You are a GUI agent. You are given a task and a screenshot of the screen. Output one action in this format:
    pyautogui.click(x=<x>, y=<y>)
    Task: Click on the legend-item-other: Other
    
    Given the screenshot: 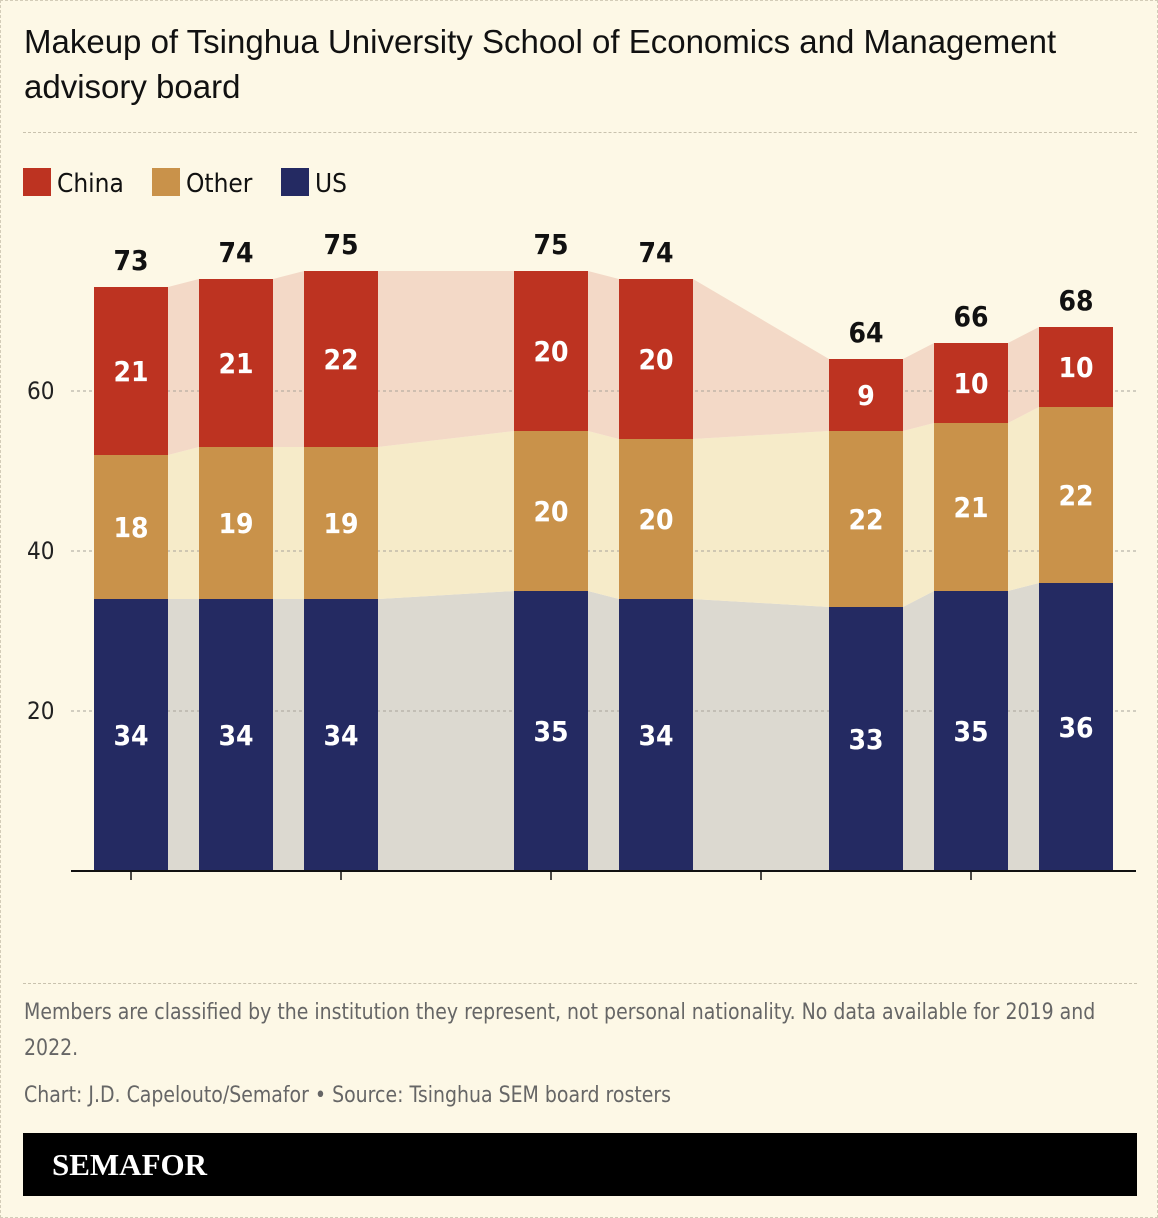 What is the action you would take?
    pyautogui.click(x=202, y=183)
    